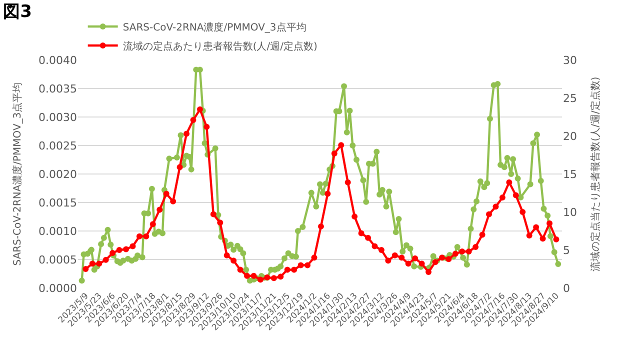 The height and width of the screenshot is (346, 624). What do you see at coordinates (570, 136) in the screenshot?
I see `y2-tick-label: 20` at bounding box center [570, 136].